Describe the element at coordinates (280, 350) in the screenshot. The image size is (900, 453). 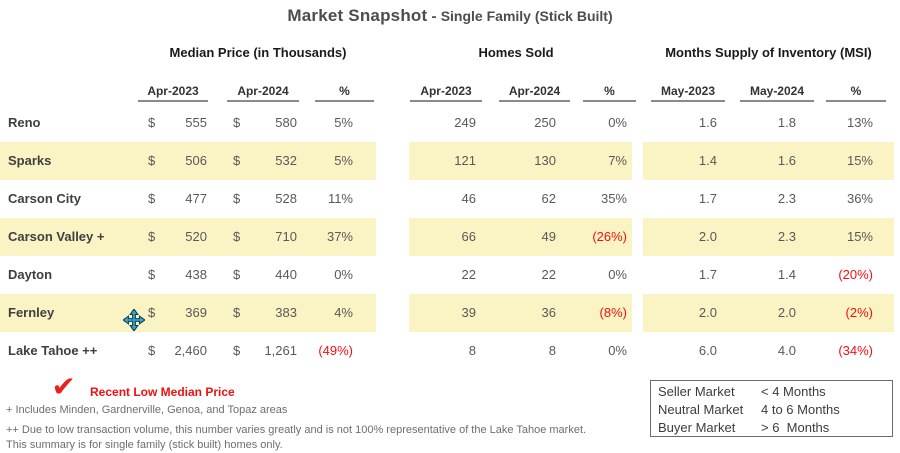
I see `median-price-curr: 1,261` at that location.